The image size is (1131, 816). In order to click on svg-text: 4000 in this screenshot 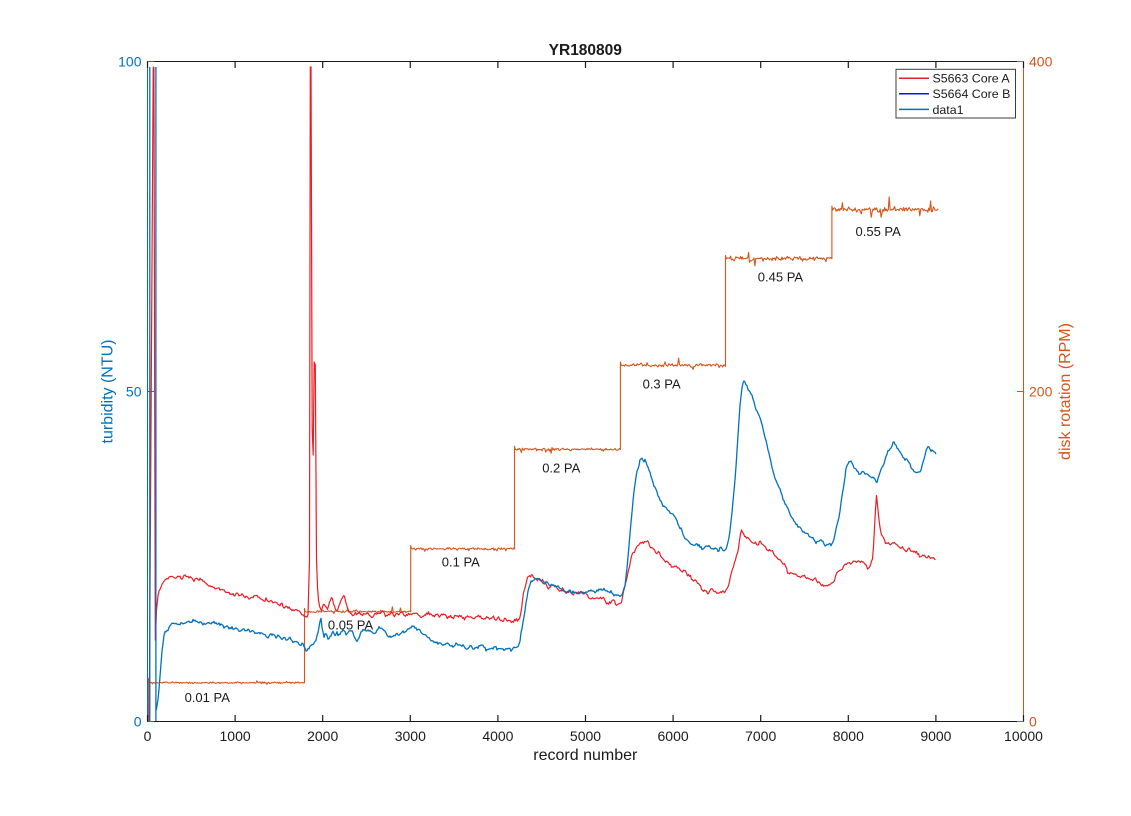, I will do `click(497, 736)`.